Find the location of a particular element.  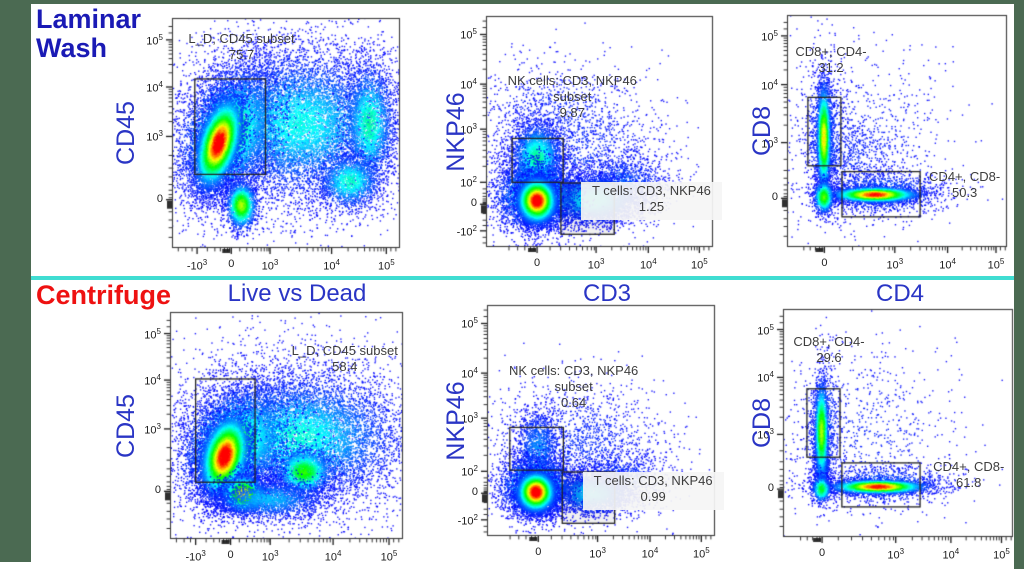

gate-label: L_D, CD45 subset 58.4 is located at coordinates (345, 359).